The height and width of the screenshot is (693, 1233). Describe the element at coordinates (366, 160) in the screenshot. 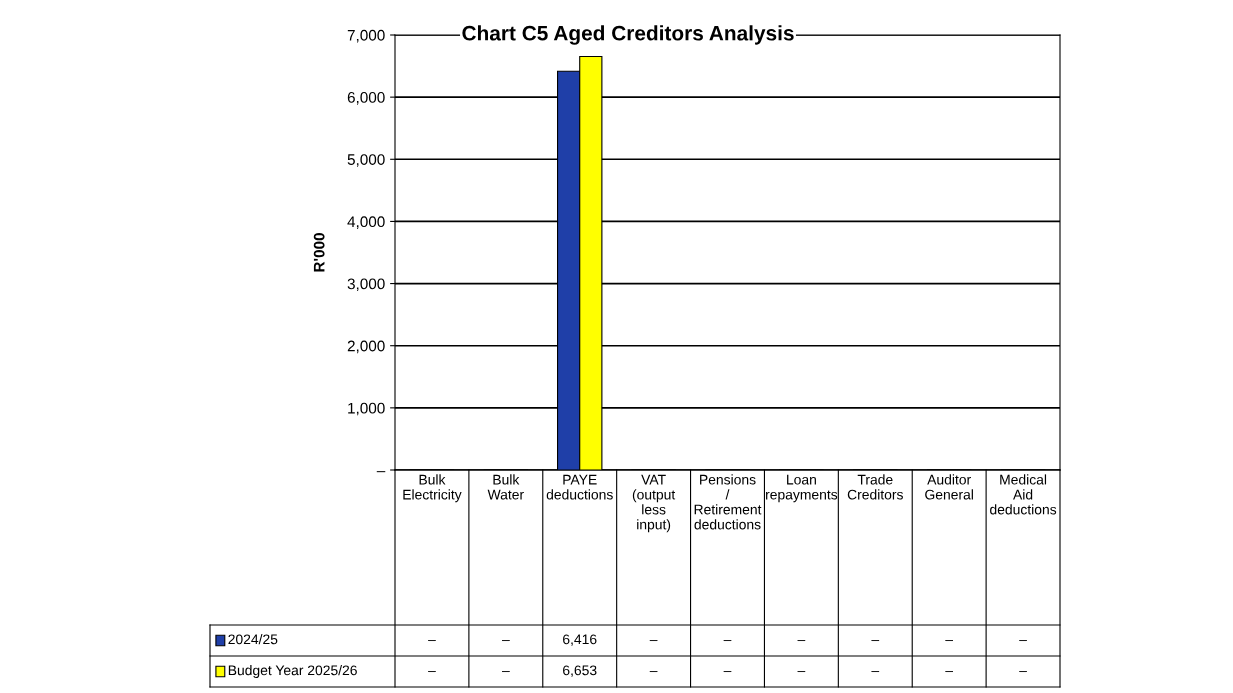

I see `y-tick-label: 5,000` at that location.